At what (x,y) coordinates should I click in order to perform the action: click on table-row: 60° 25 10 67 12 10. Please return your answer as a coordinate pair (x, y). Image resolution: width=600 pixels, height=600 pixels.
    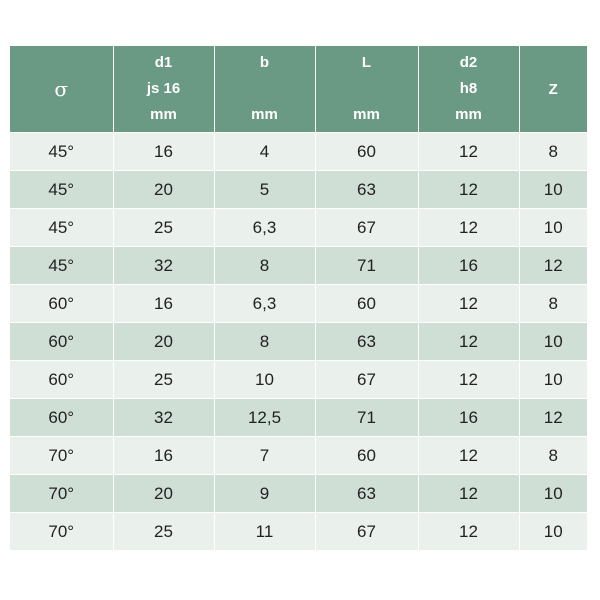
    Looking at the image, I should click on (298, 379).